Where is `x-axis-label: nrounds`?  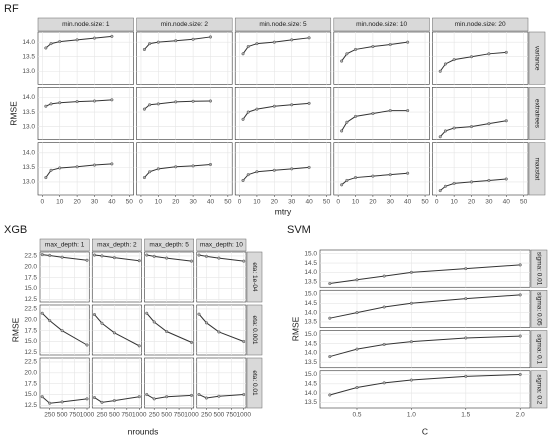 x-axis-label: nrounds is located at coordinates (143, 431).